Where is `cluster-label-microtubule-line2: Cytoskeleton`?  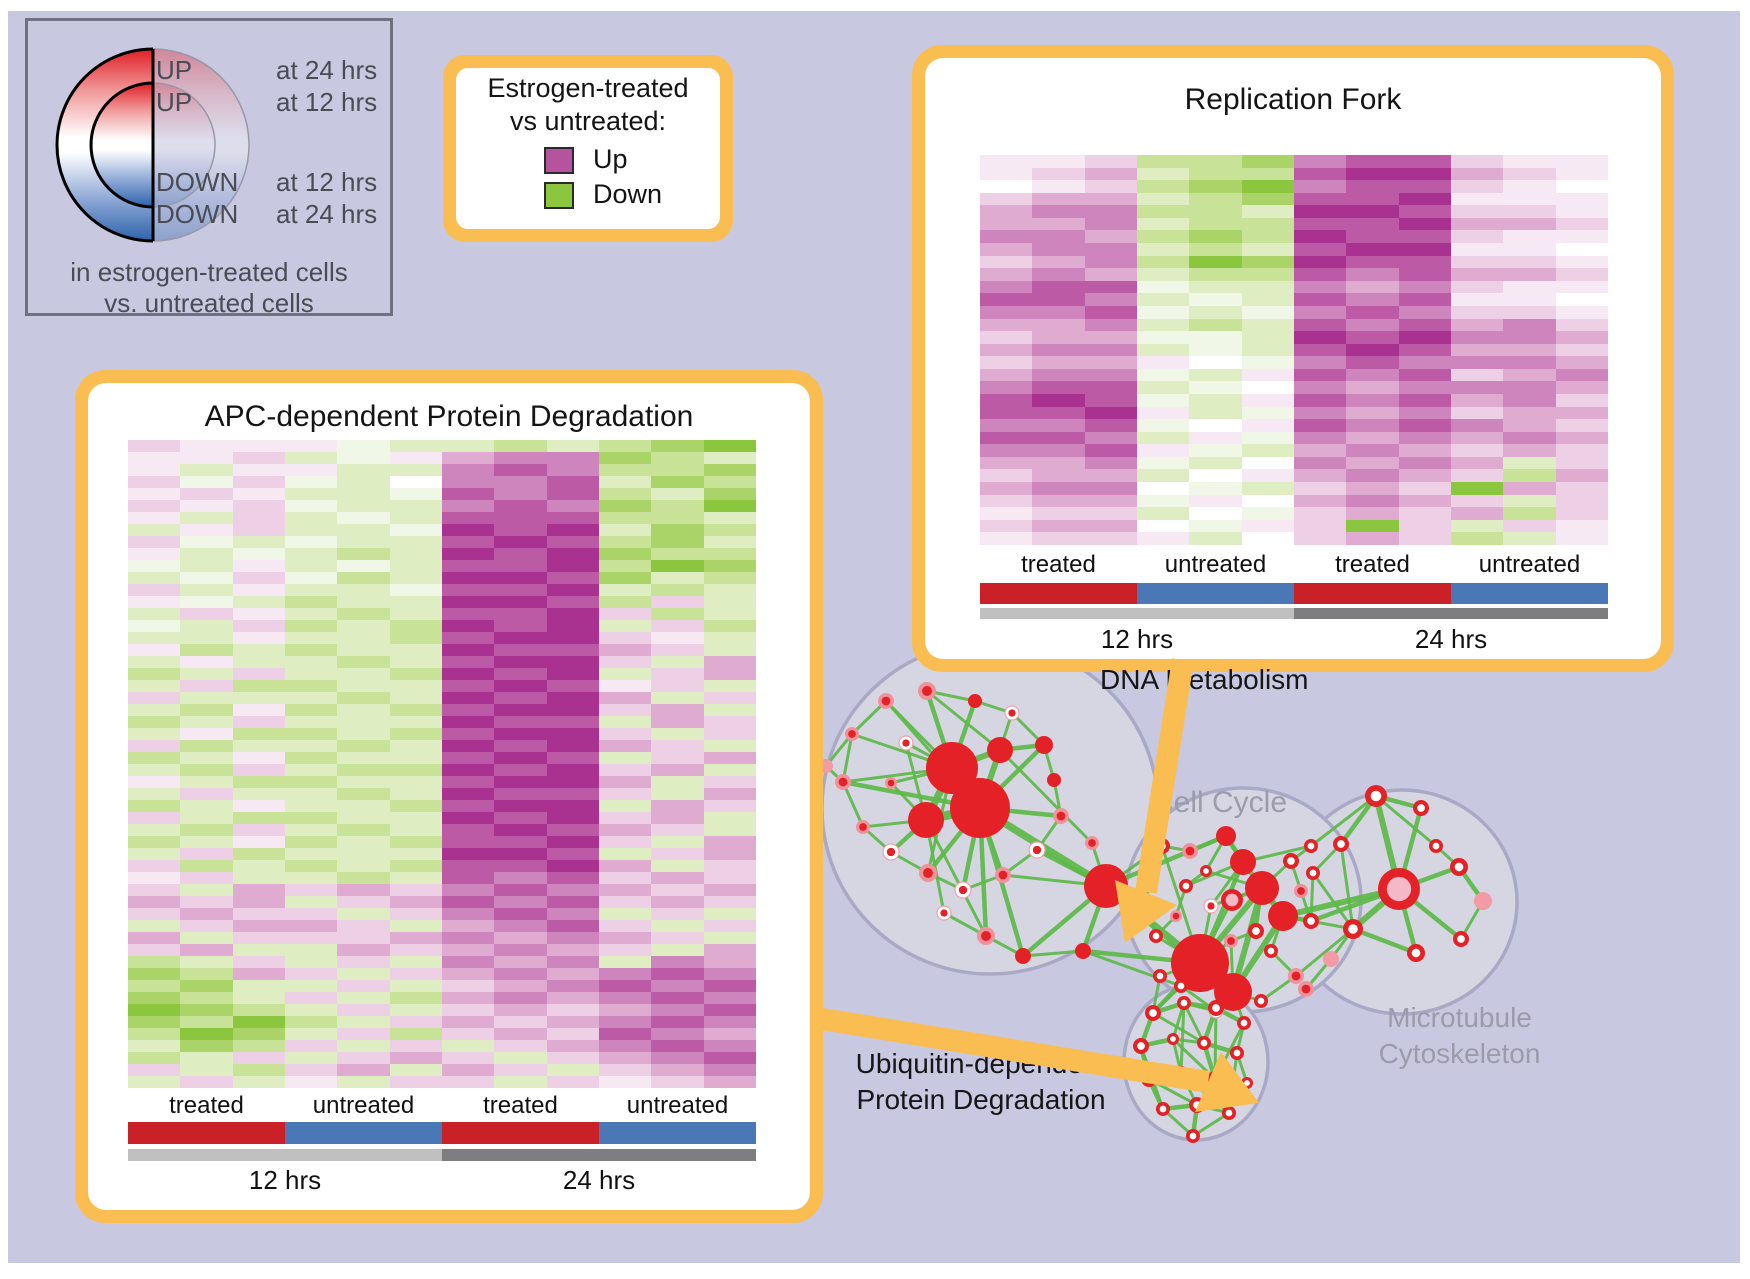
cluster-label-microtubule-line2: Cytoskeleton is located at coordinates (1459, 1053).